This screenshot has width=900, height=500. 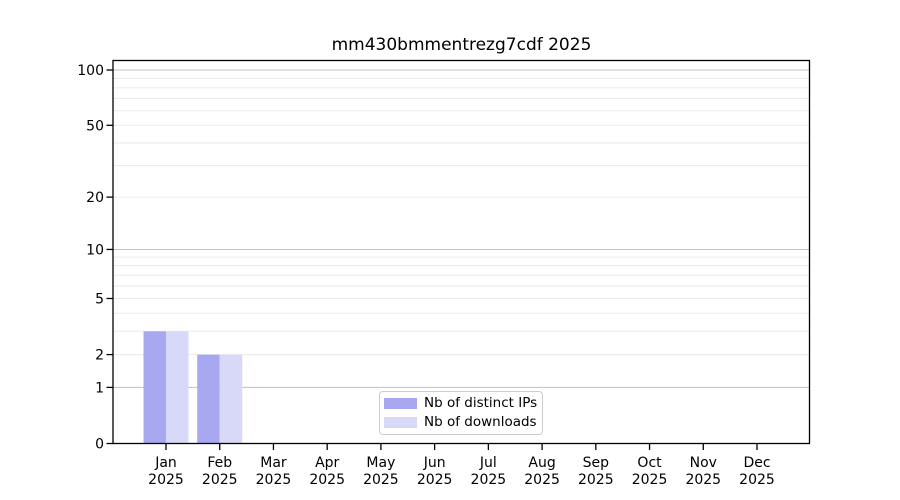 What do you see at coordinates (90, 71) in the screenshot?
I see `y-tick-label: 100` at bounding box center [90, 71].